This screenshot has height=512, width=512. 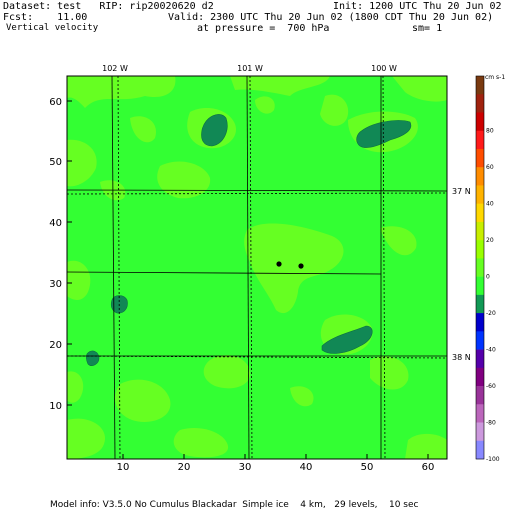 What do you see at coordinates (306, 467) in the screenshot?
I see `x-tick-40: 40` at bounding box center [306, 467].